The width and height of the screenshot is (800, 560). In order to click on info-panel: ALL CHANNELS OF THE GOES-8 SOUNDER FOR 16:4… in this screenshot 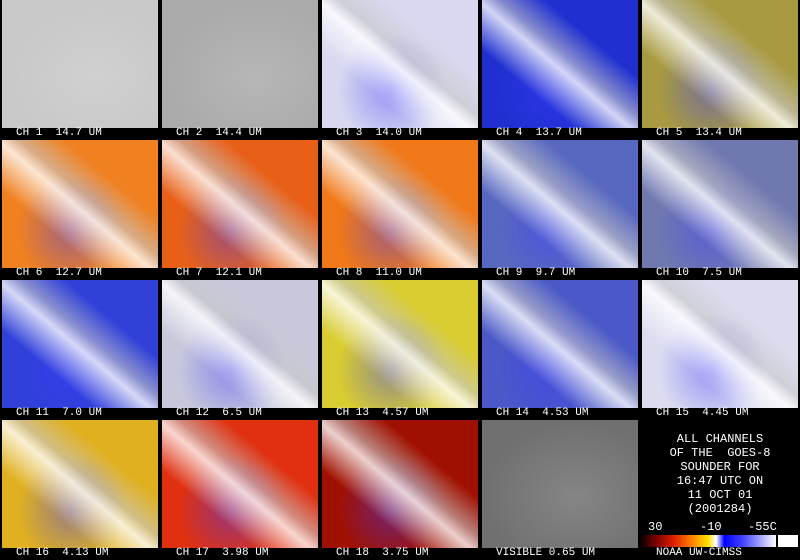, I will do `click(720, 490)`.